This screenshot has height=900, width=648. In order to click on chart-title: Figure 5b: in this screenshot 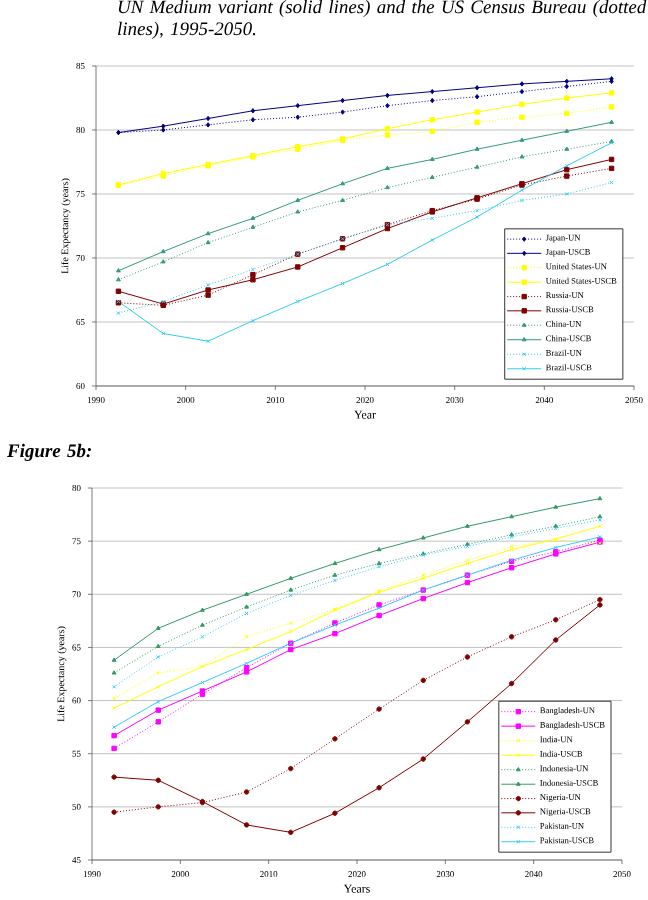, I will do `click(49, 452)`.